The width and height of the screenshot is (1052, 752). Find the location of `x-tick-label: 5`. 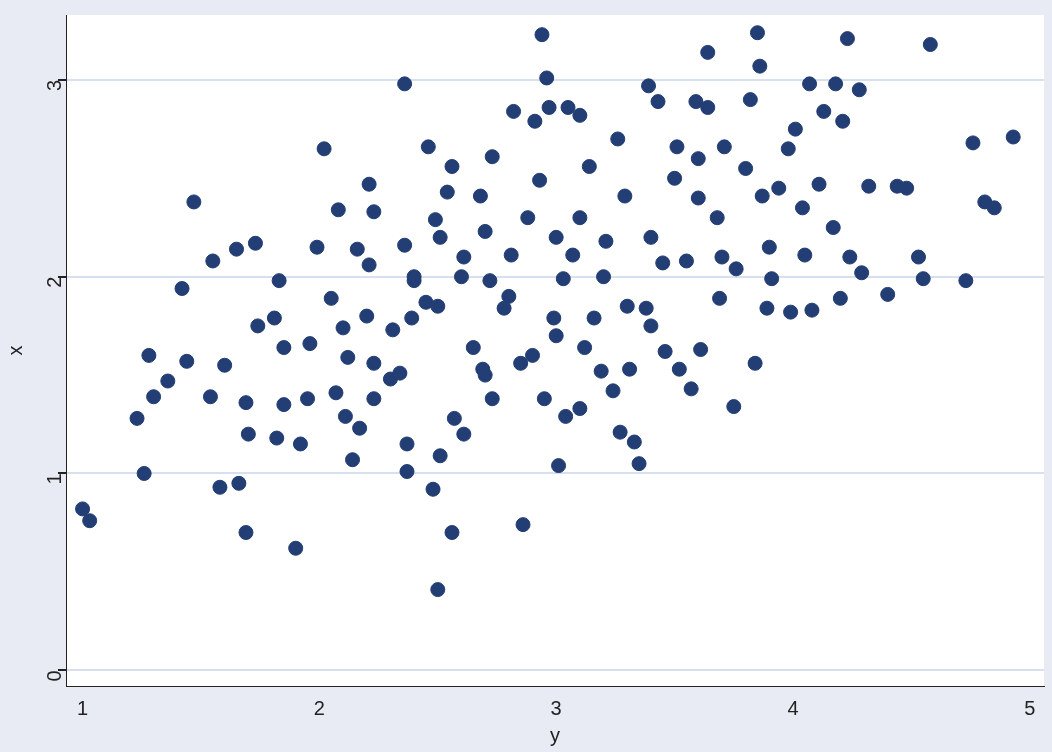

x-tick-label: 5 is located at coordinates (1030, 707).